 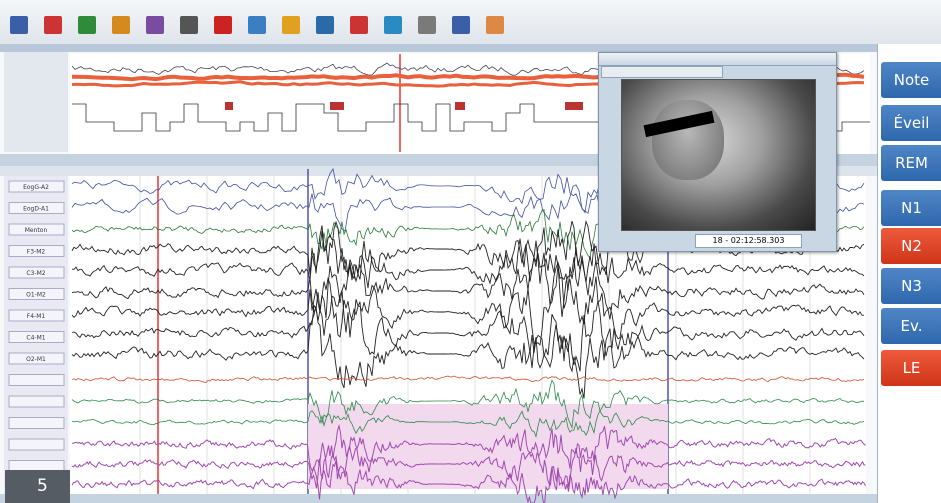 I want to click on channel-label: EogD-A1, so click(x=36, y=209).